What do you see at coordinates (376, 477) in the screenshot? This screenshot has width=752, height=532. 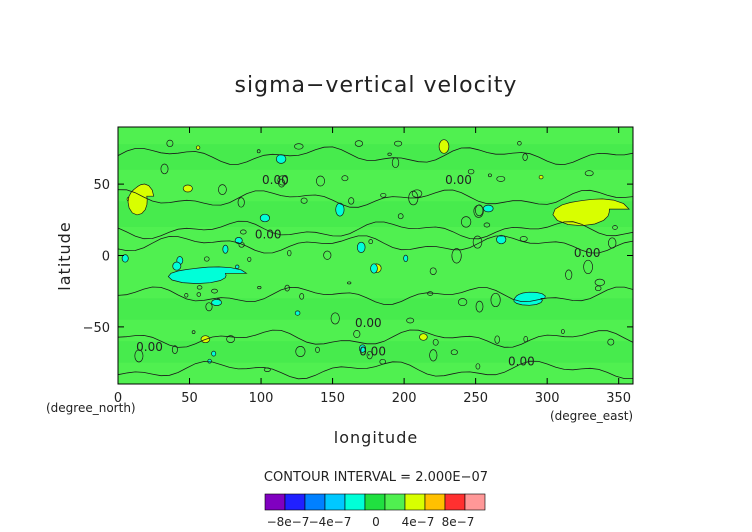 I see `contour-interval-text: CONTOUR INTERVAL = 2.000E−07` at bounding box center [376, 477].